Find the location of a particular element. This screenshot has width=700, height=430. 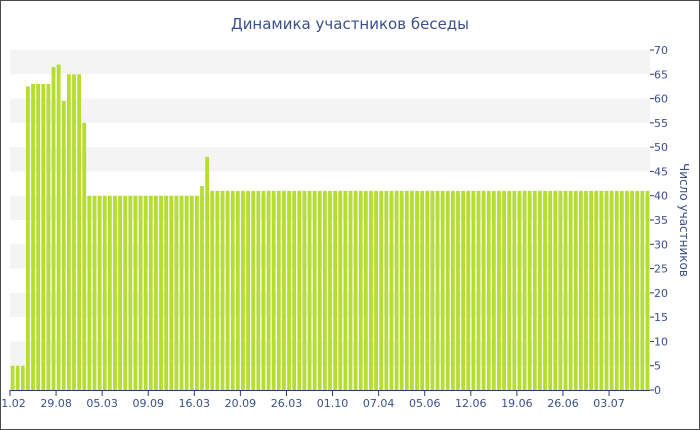

y-tick-label: 65 is located at coordinates (661, 74).